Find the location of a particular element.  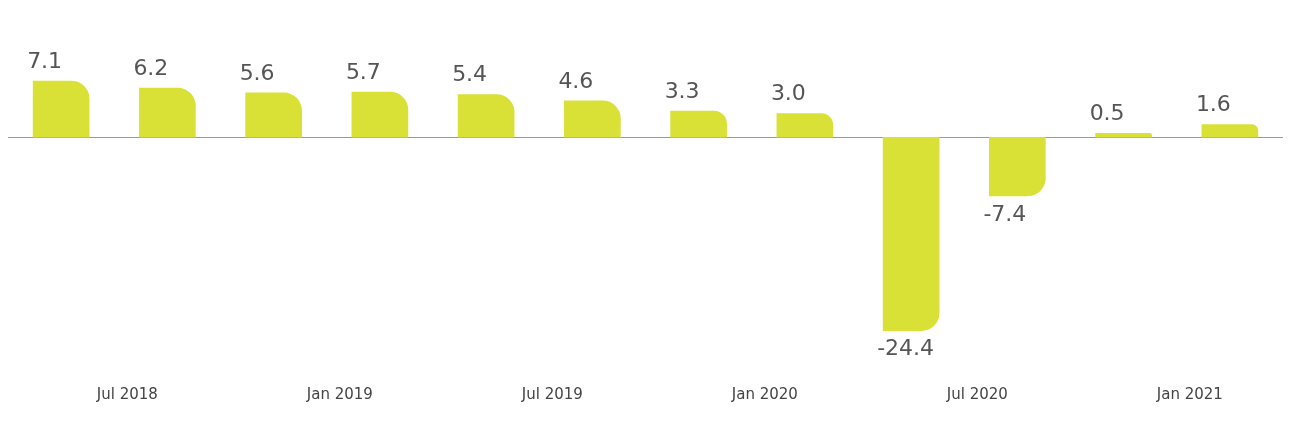

data-label: 6.2 is located at coordinates (151, 67).